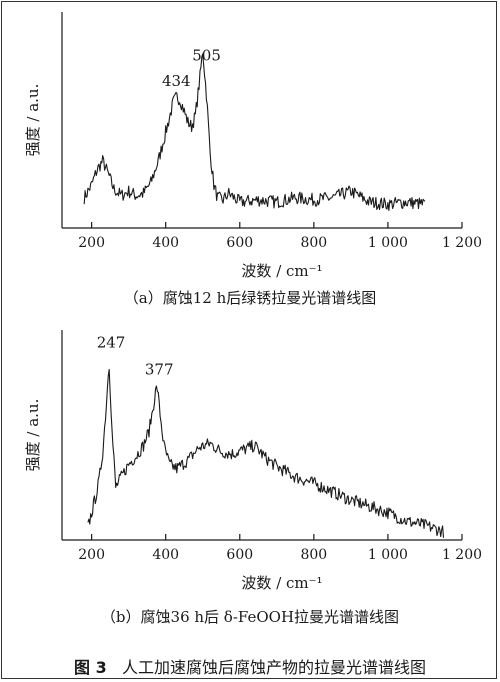  I want to click on chart-a-peak-label-505: 505, so click(206, 55).